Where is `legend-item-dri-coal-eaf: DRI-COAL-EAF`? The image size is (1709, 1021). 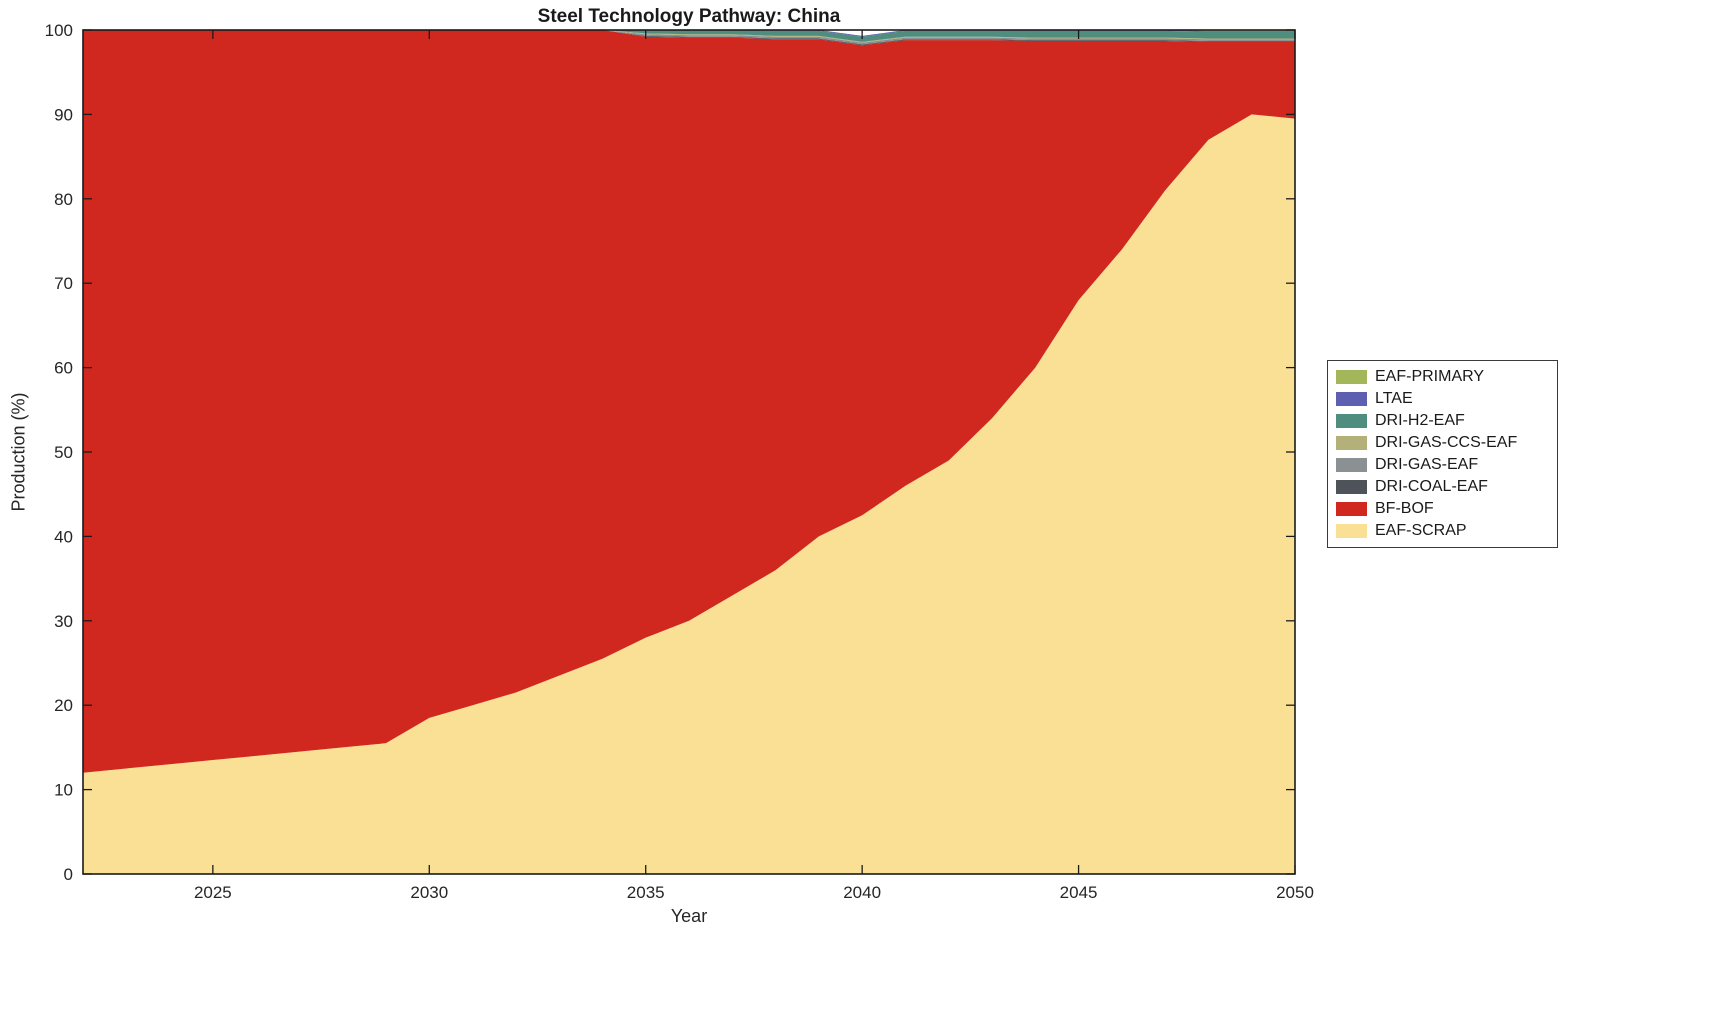
legend-item-dri-coal-eaf: DRI-COAL-EAF is located at coordinates (1442, 487).